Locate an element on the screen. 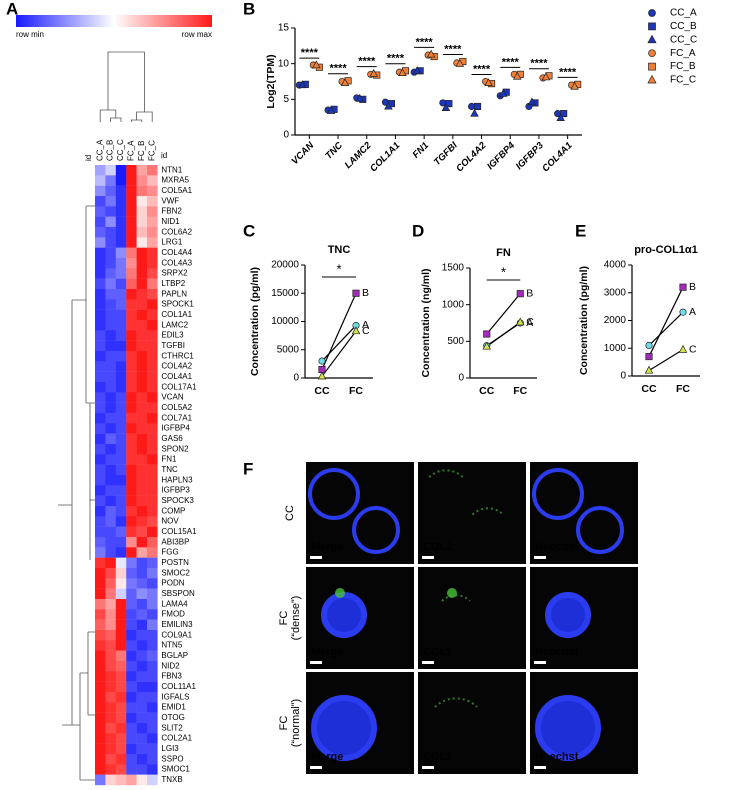  panel-label: A is located at coordinates (12, 9).